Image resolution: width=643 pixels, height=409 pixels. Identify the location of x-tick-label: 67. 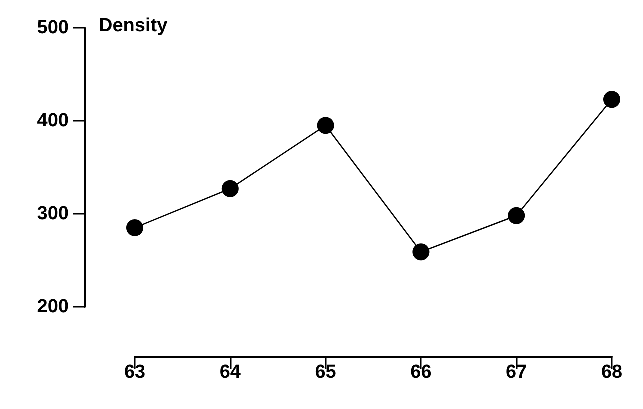
(517, 372).